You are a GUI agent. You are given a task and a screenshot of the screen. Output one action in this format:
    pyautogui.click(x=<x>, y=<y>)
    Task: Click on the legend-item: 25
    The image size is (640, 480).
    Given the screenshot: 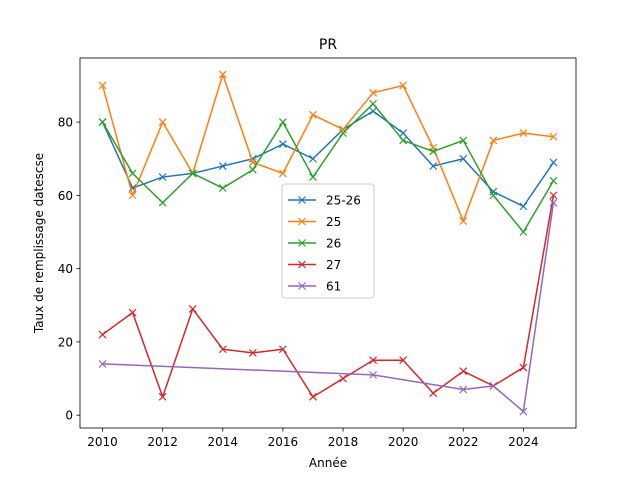 What is the action you would take?
    pyautogui.click(x=314, y=222)
    